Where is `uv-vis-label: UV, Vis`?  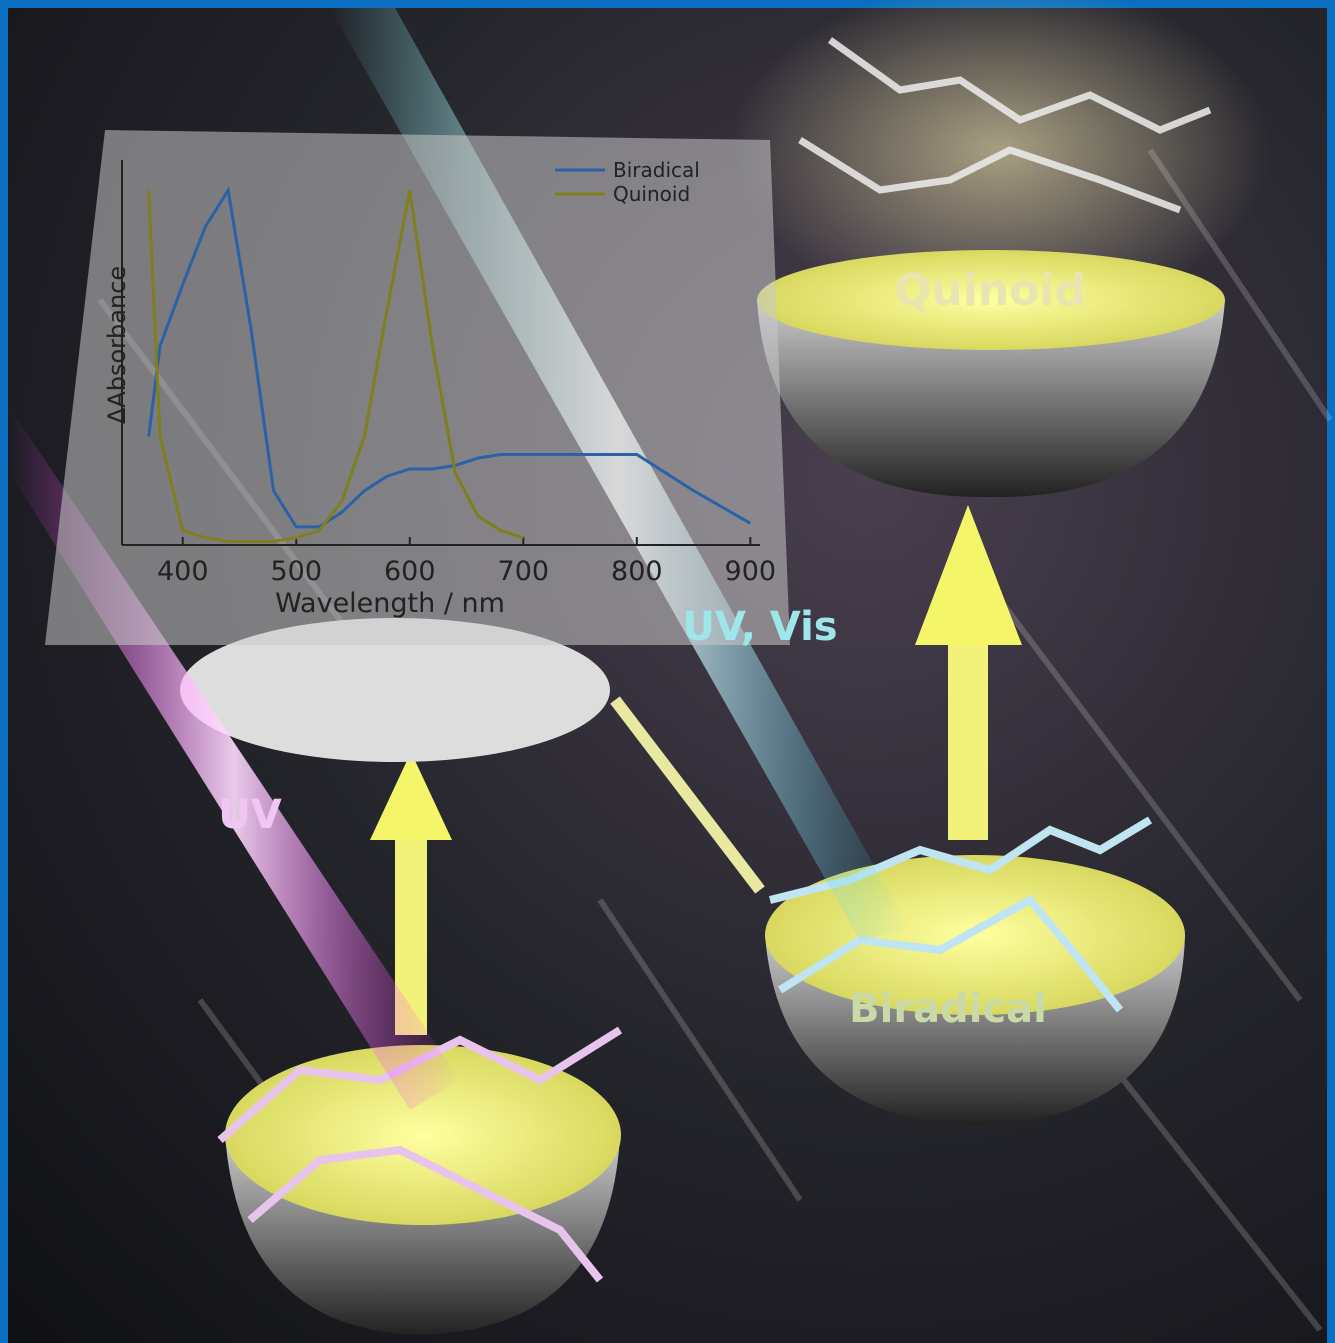 uv-vis-label: UV, Vis is located at coordinates (759, 627).